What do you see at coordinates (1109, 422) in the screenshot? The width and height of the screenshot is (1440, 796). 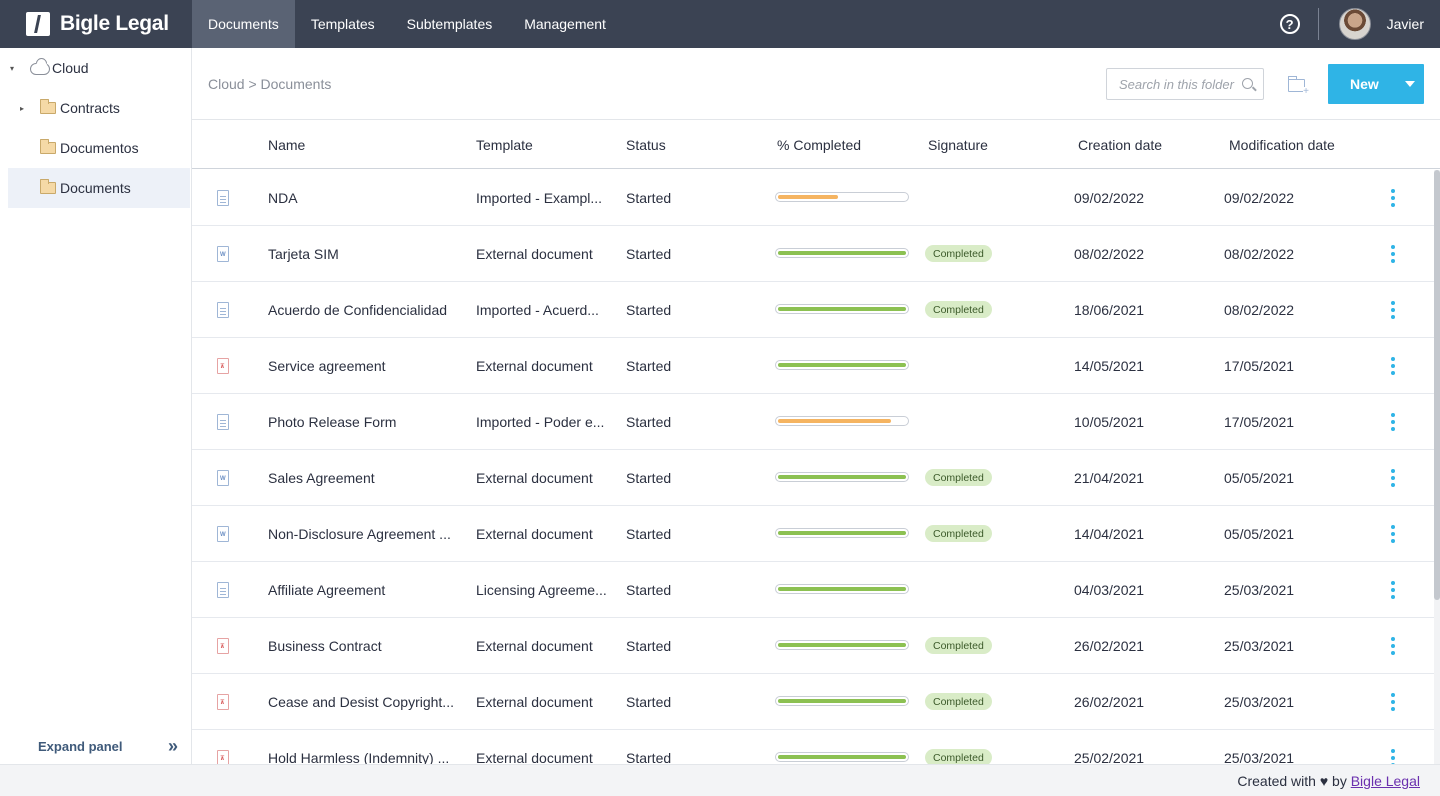 I see `creation-date: 10/05/2021` at bounding box center [1109, 422].